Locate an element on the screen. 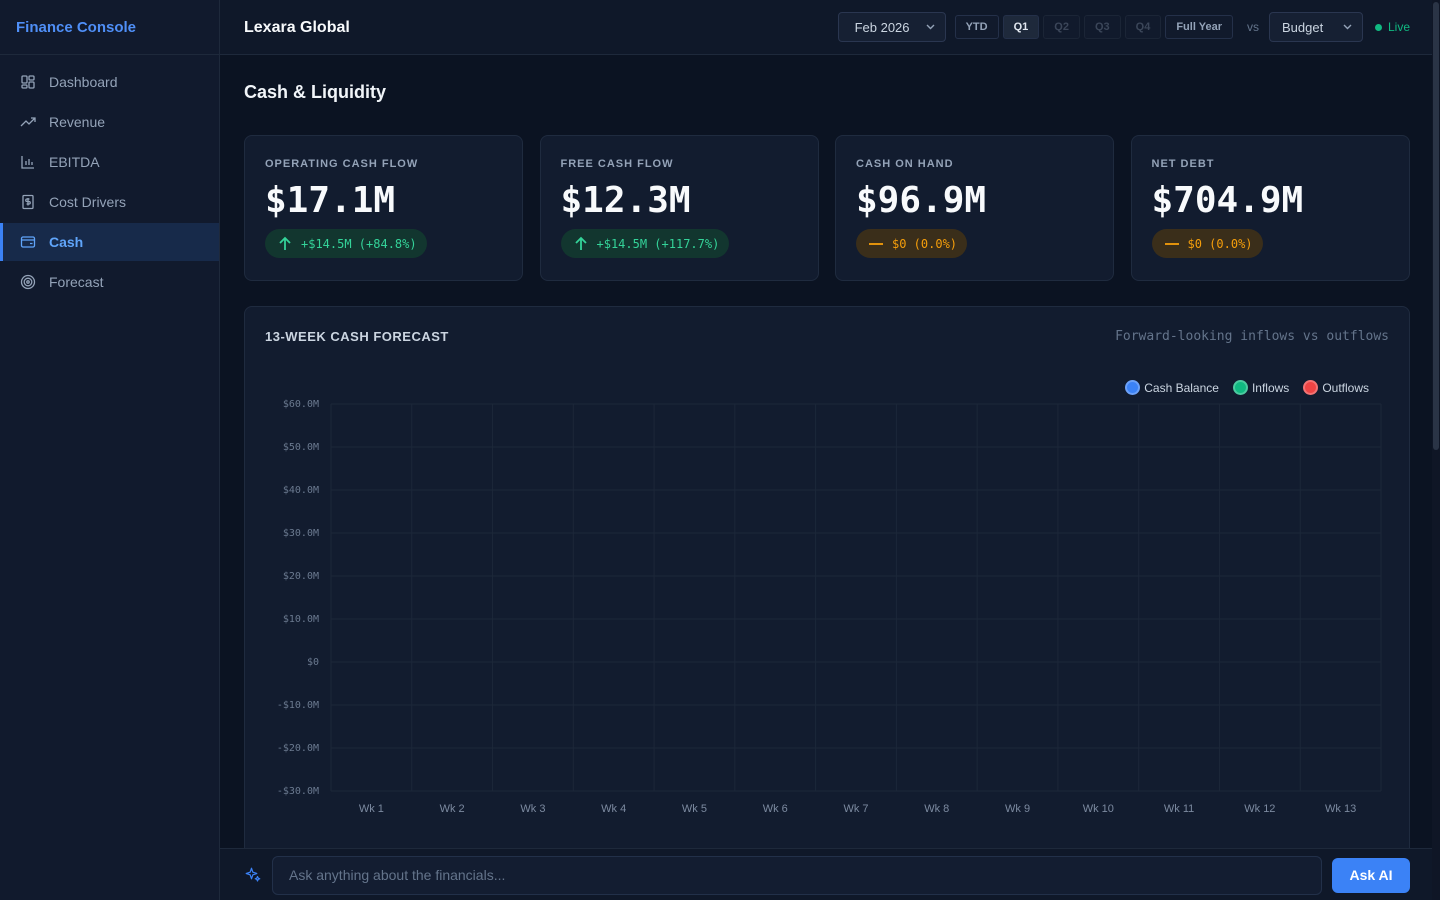  x-tick-label: Wk 4 is located at coordinates (613, 809).